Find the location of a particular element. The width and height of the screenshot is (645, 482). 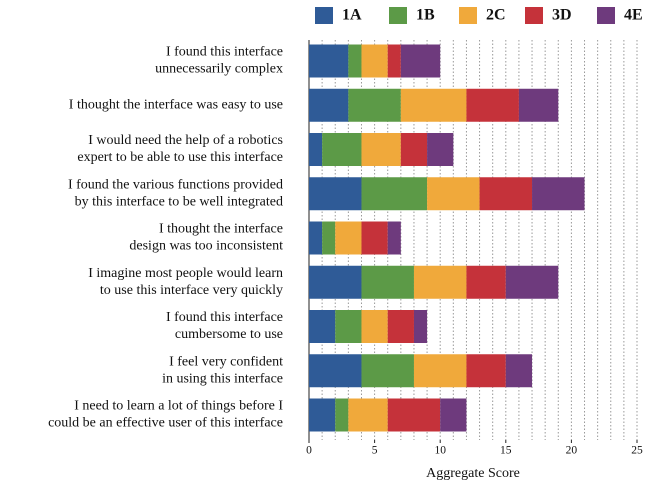

legend-label: 3D is located at coordinates (562, 15).